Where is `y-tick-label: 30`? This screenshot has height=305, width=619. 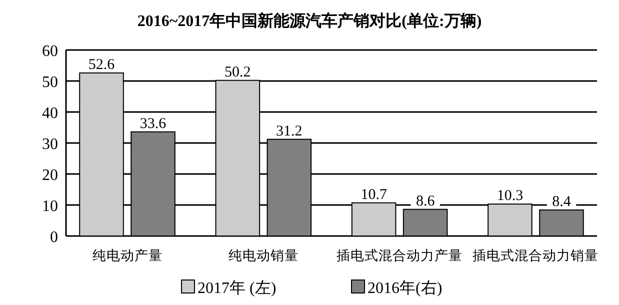 y-tick-label: 30 is located at coordinates (50, 144).